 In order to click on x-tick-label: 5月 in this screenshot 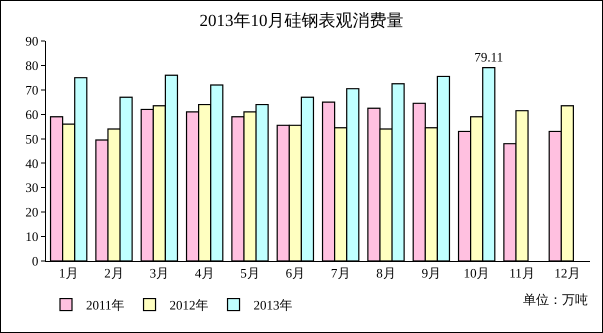, I will do `click(250, 273)`.